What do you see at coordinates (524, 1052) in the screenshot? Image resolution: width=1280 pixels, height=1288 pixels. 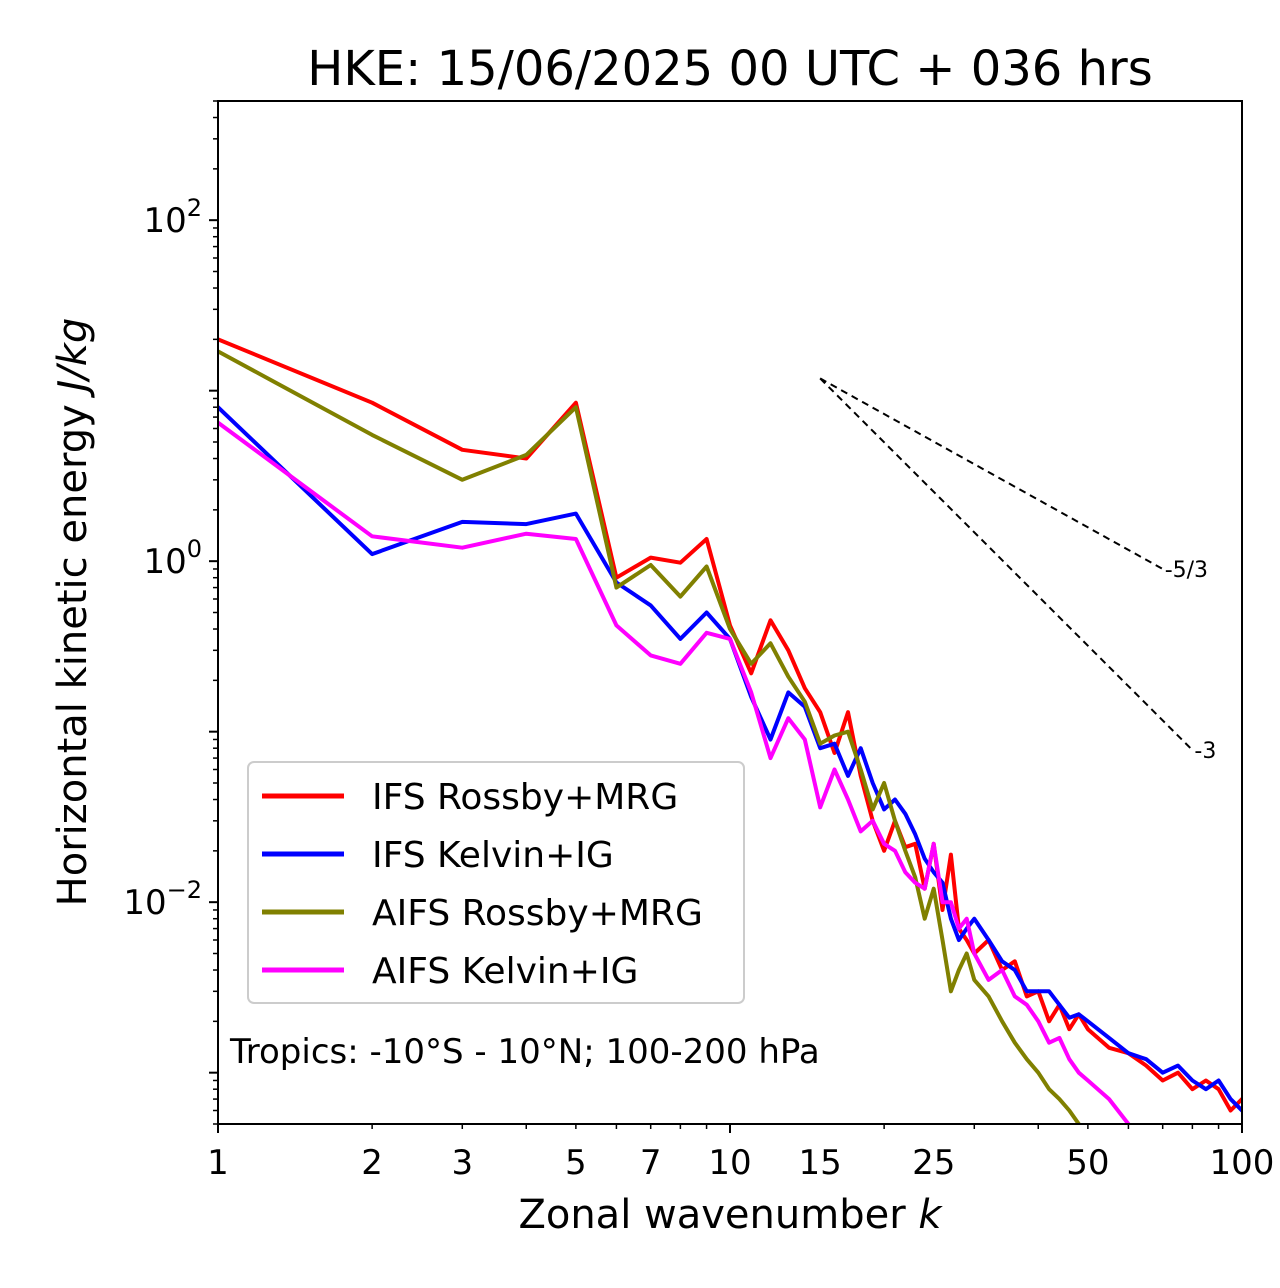 I see `region-annotation: Tropics: -10°S - 10°N; 100-200 hPa` at bounding box center [524, 1052].